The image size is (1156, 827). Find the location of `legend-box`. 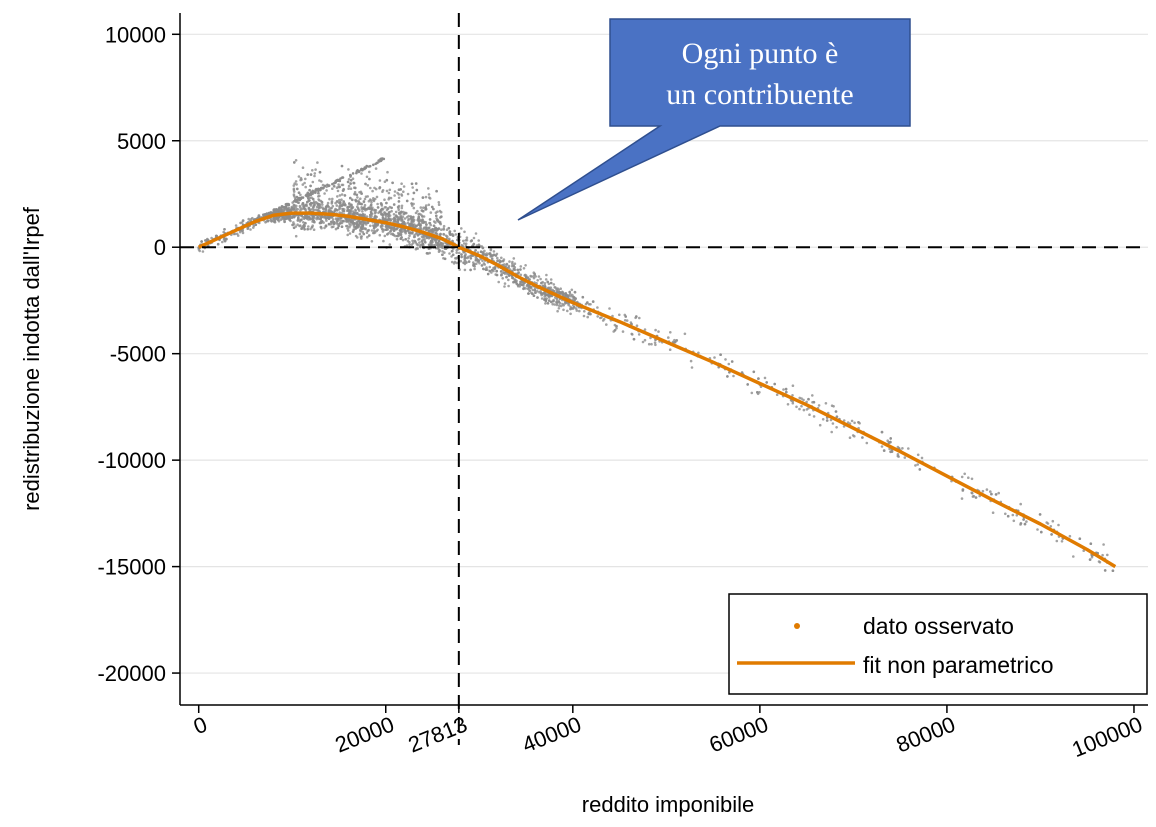

legend-box is located at coordinates (938, 644).